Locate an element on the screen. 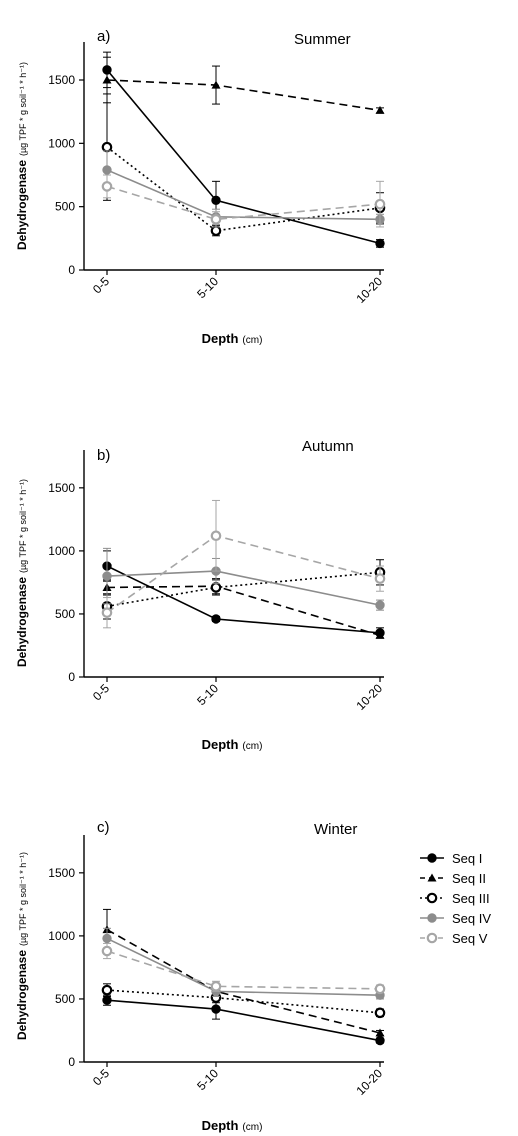 This screenshot has width=518, height=1136. legend-label: Seq IV is located at coordinates (471, 918).